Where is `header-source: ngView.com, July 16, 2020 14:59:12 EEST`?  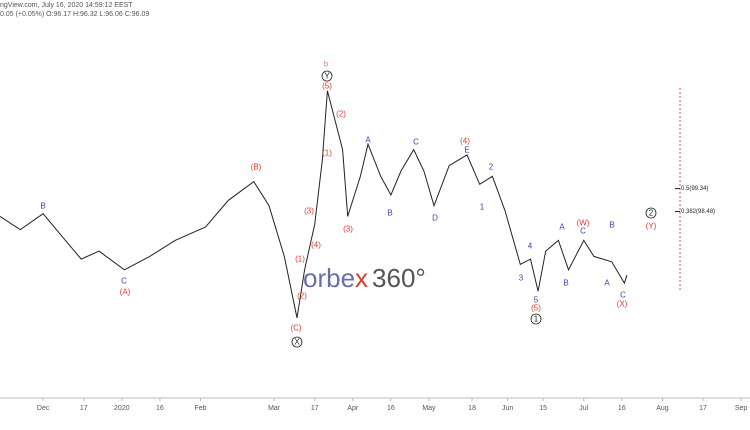 header-source: ngView.com, July 16, 2020 14:59:12 EEST is located at coordinates (66, 5).